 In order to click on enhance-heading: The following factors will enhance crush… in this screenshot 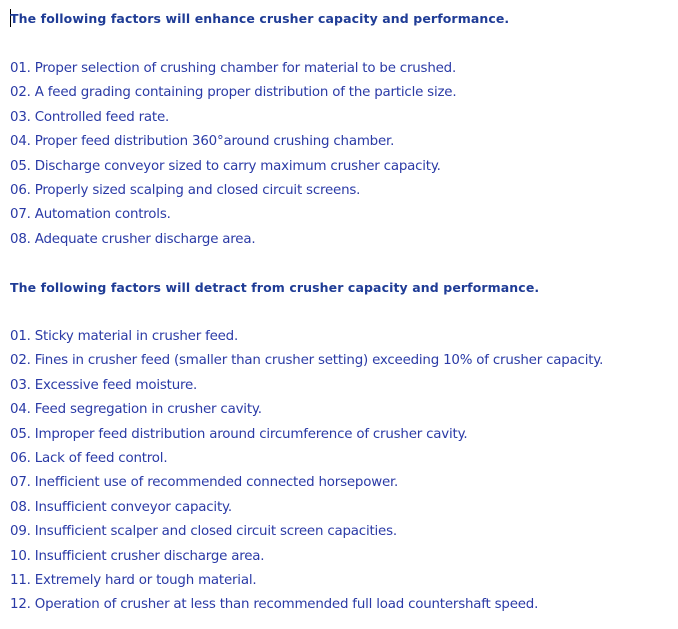, I will do `click(260, 18)`.